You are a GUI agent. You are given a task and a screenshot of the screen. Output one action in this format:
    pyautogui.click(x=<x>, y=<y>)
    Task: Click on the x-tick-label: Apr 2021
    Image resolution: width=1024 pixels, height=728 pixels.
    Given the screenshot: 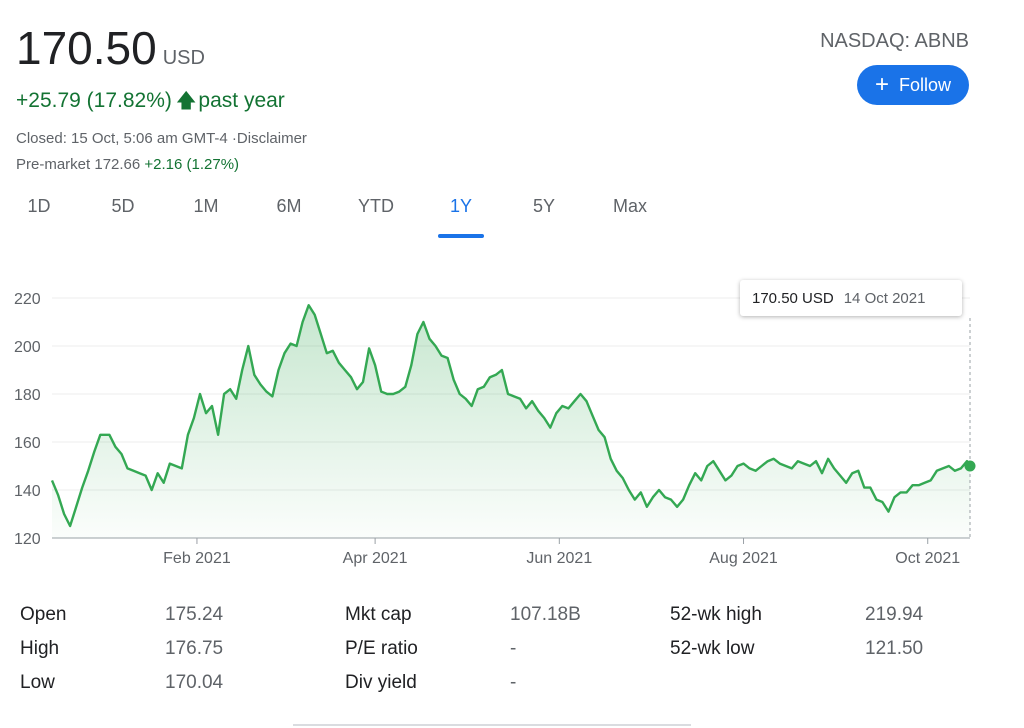 What is the action you would take?
    pyautogui.click(x=375, y=558)
    